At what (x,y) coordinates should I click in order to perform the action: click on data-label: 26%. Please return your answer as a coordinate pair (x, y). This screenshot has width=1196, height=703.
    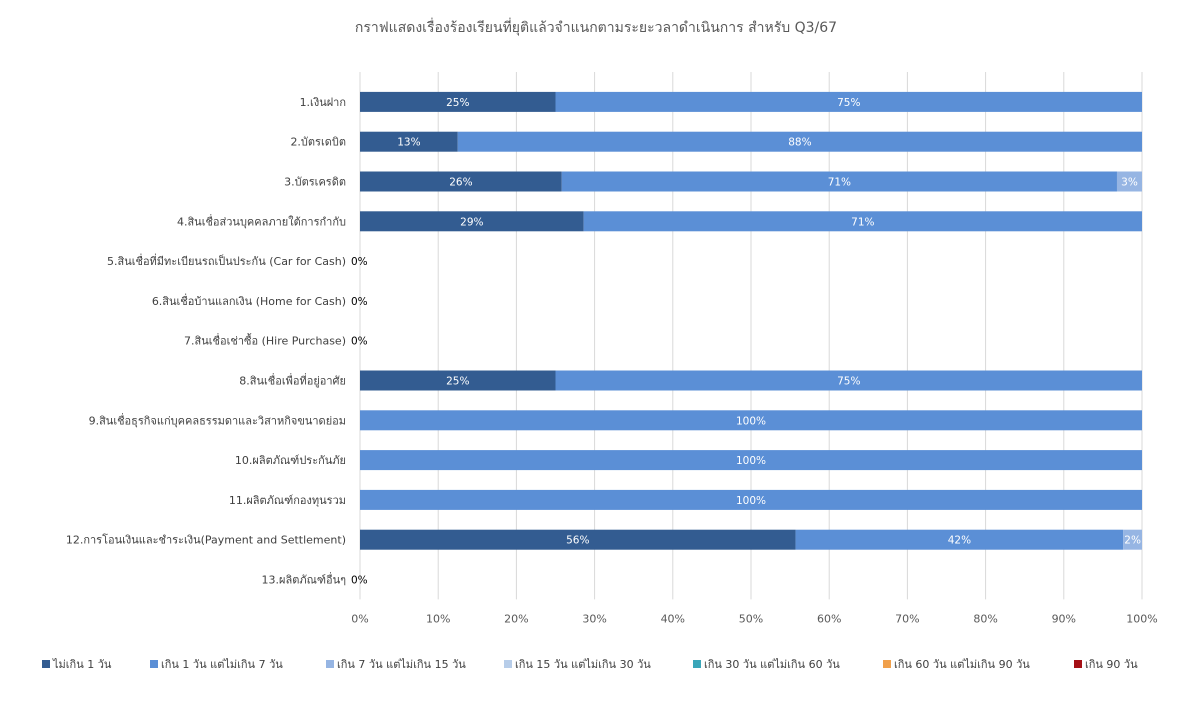
    Looking at the image, I should click on (460, 183).